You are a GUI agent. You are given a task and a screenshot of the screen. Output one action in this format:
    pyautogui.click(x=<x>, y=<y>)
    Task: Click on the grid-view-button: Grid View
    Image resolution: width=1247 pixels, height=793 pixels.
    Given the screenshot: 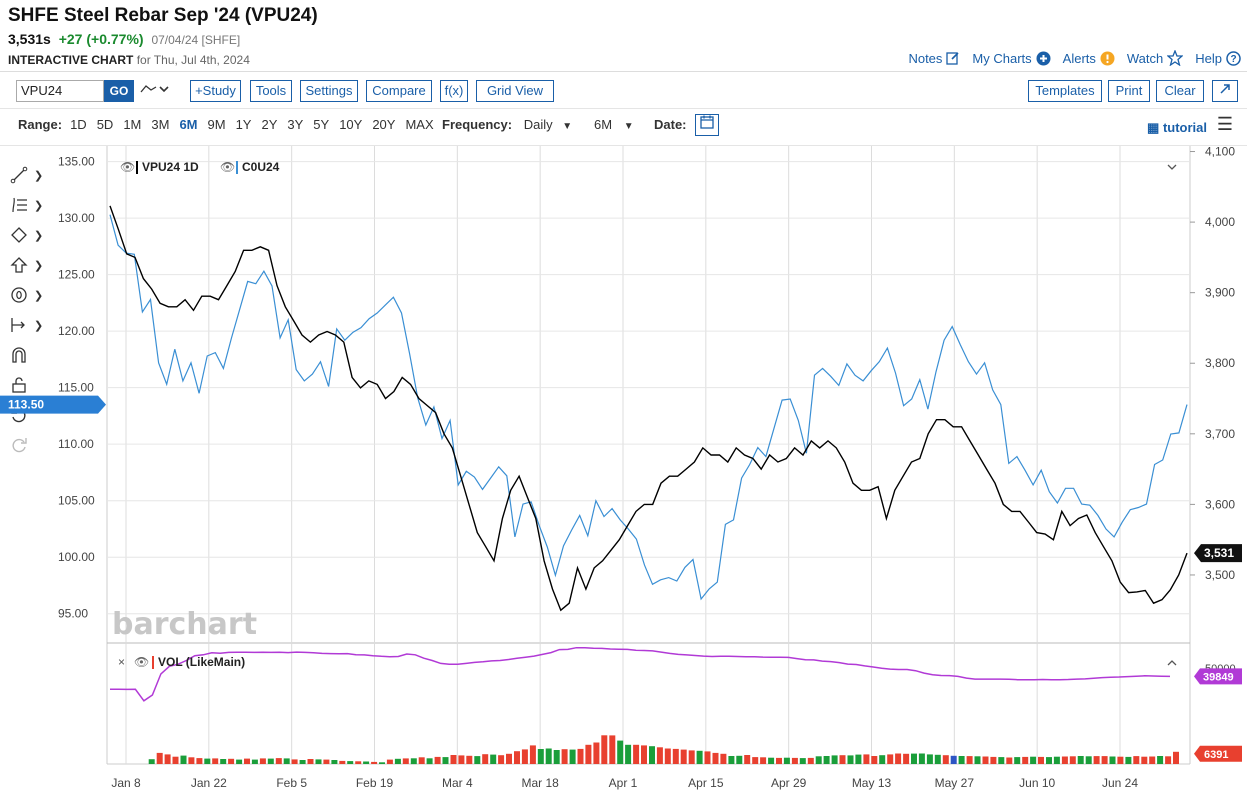 What is the action you would take?
    pyautogui.click(x=515, y=91)
    